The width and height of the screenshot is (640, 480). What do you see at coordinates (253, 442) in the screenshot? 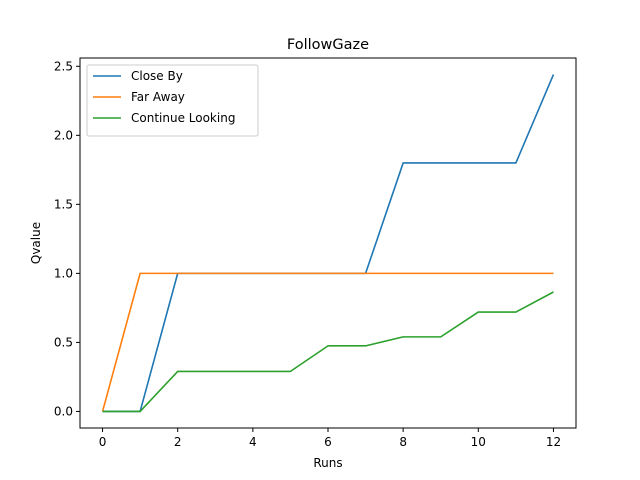
I see `x-tick-label: 4` at bounding box center [253, 442].